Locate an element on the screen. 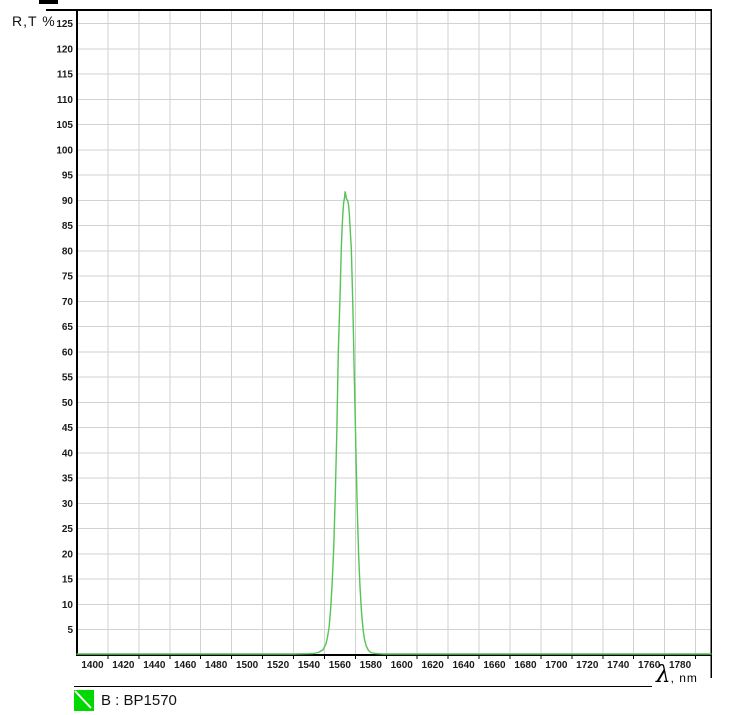 The height and width of the screenshot is (715, 743). svg-text: 105 is located at coordinates (64, 125).